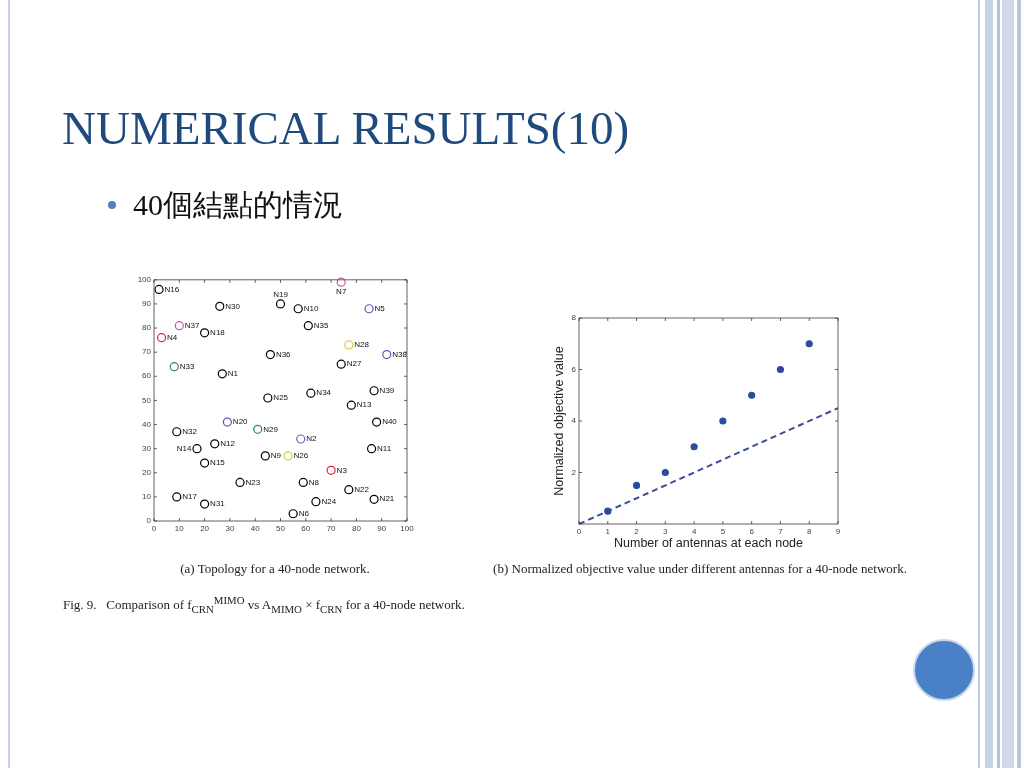 The image size is (1024, 768). I want to click on x-tick-label: 70, so click(331, 528).